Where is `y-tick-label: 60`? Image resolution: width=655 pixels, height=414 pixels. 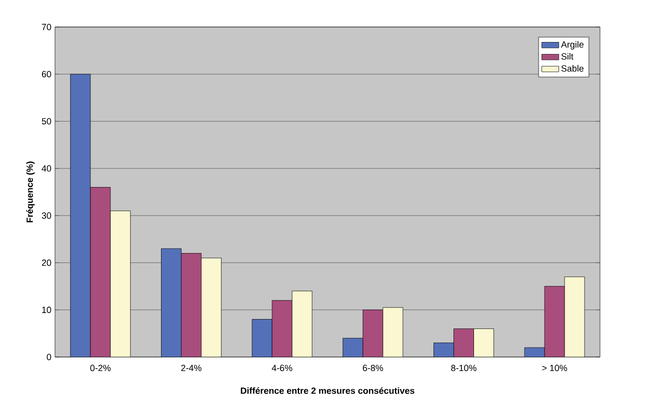
y-tick-label: 60 is located at coordinates (47, 74).